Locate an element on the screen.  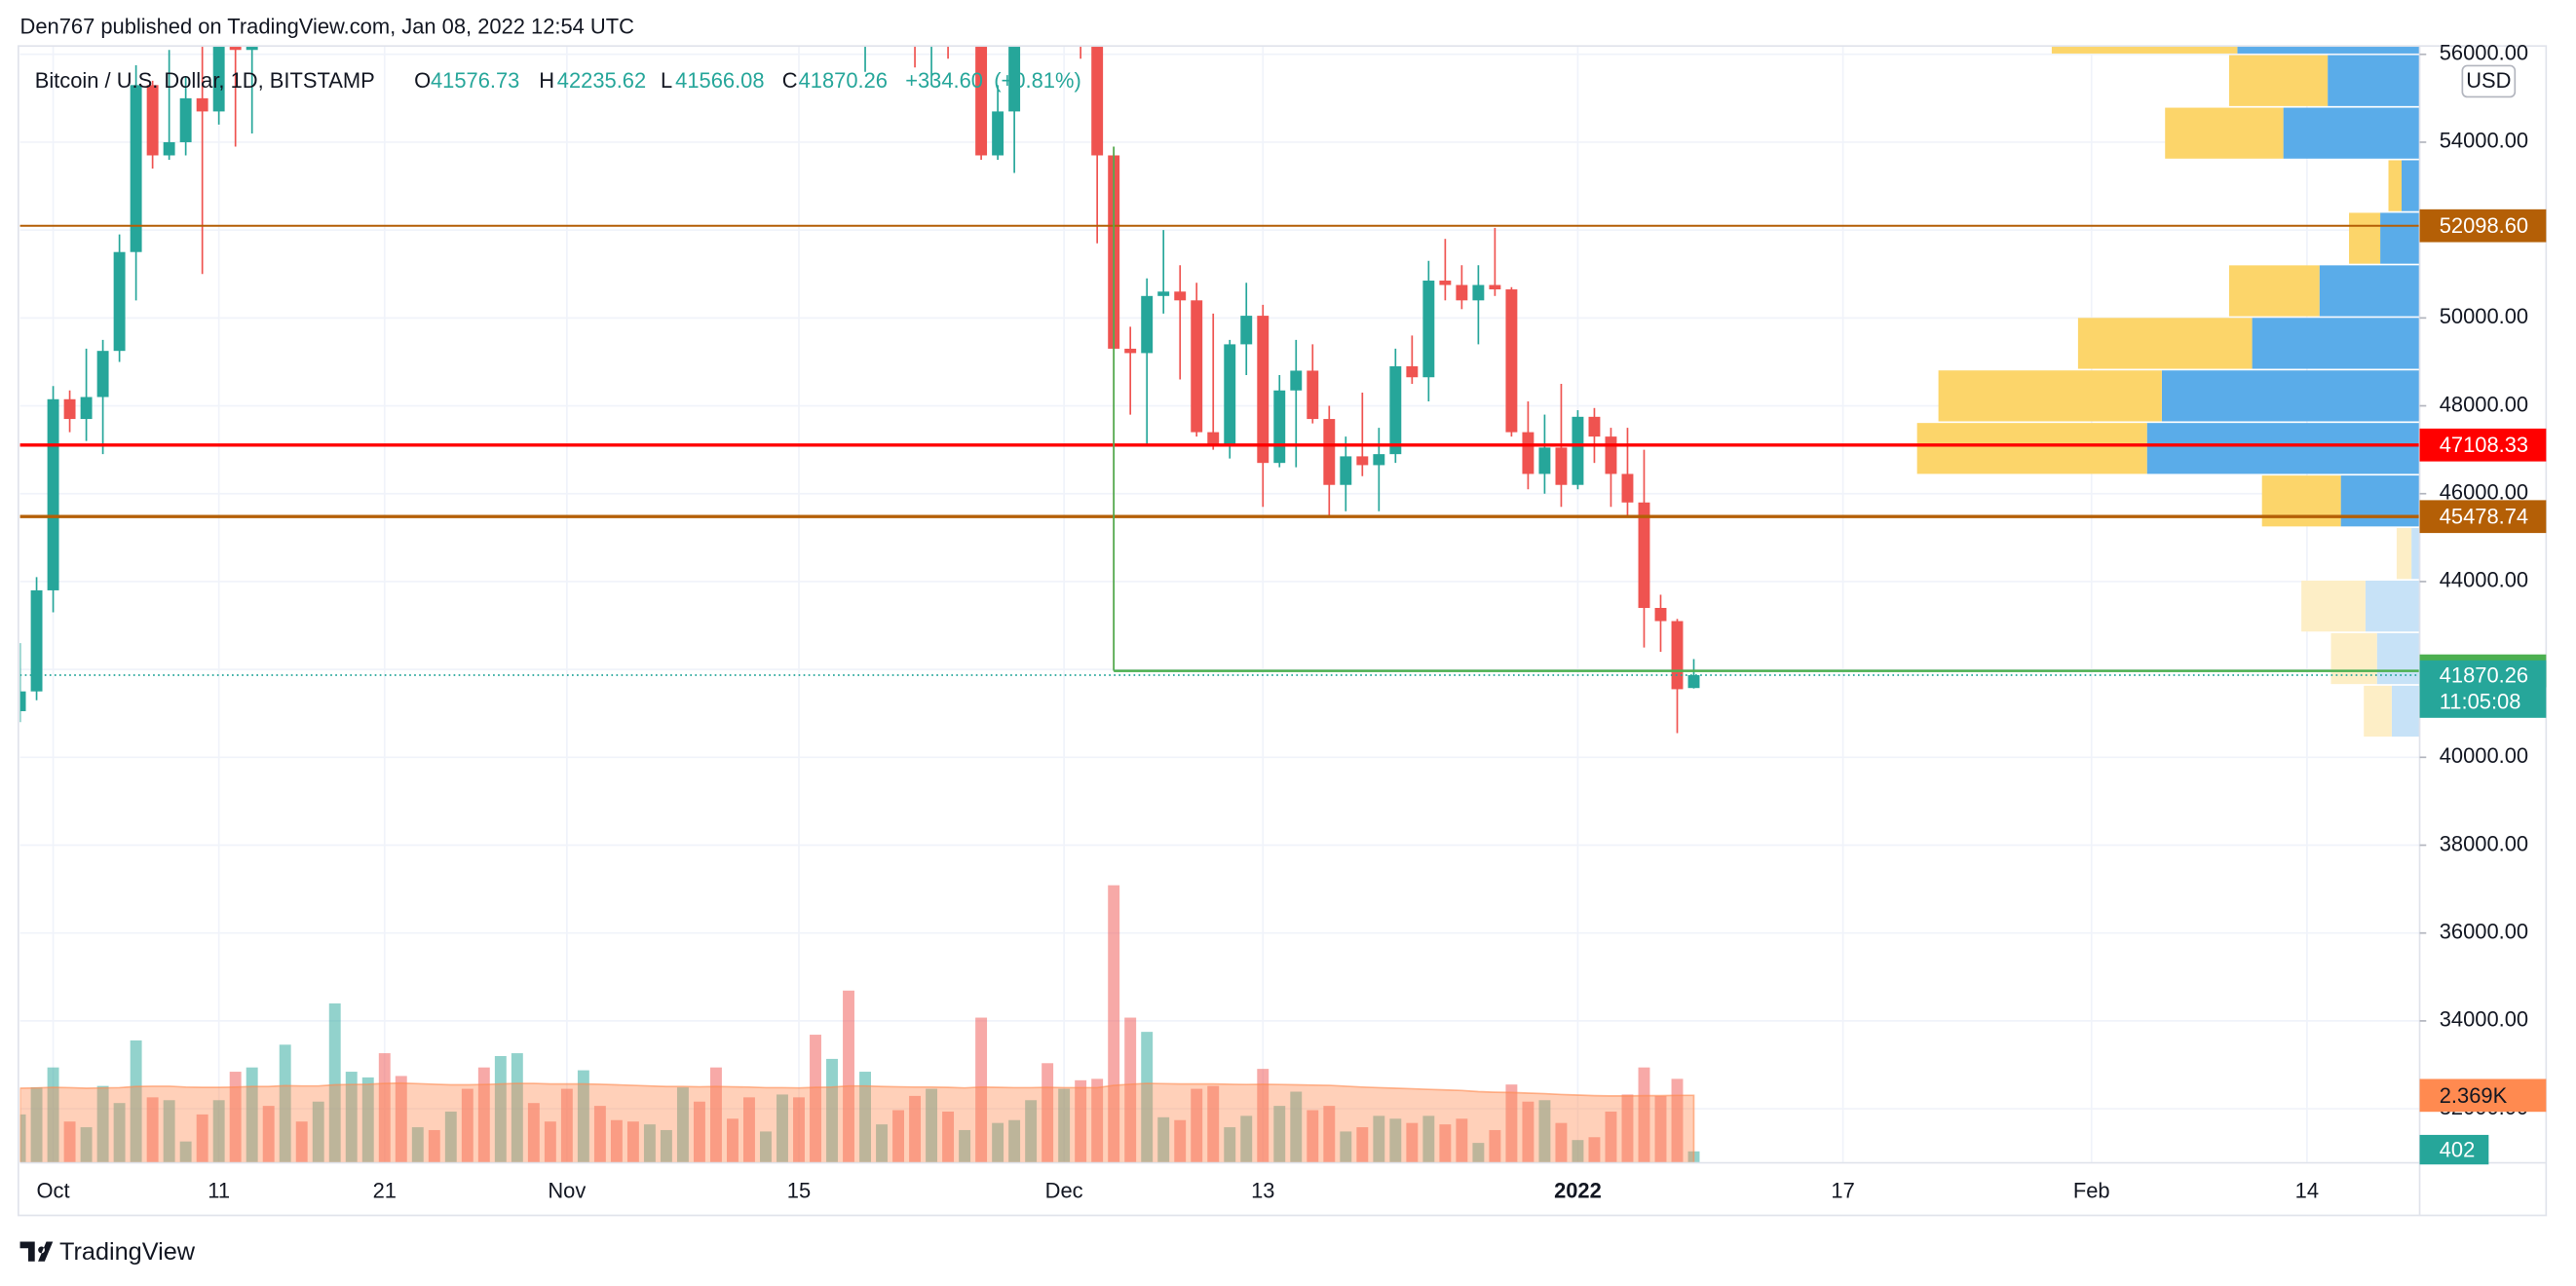
currency-box is located at coordinates (2489, 81).